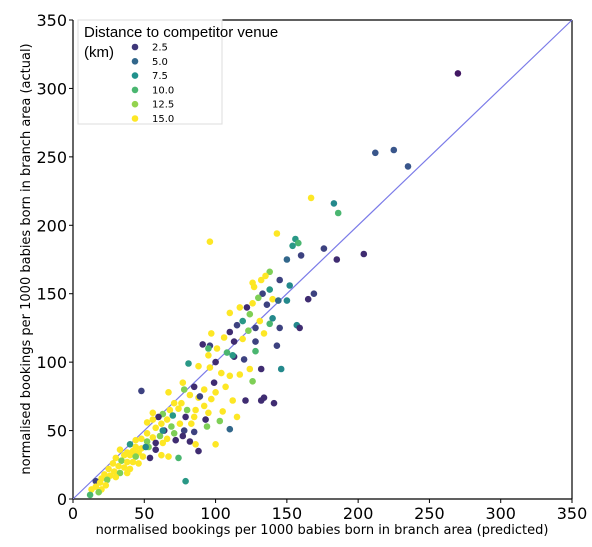  I want to click on y-tick-label: 150, so click(51, 294).